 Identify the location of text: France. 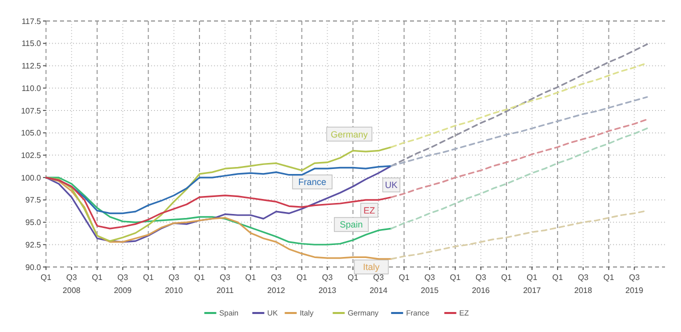
(312, 182).